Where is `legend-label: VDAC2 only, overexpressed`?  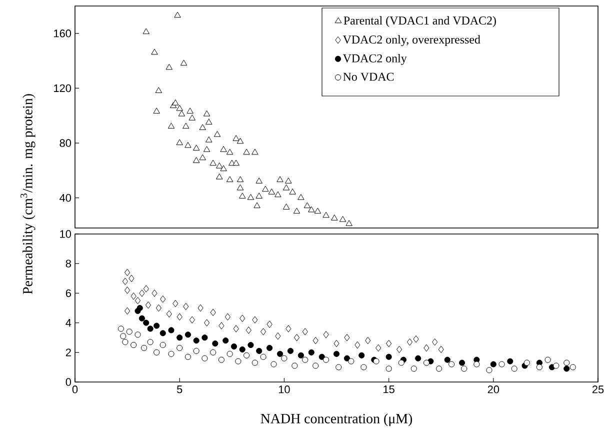
legend-label: VDAC2 only, overexpressed is located at coordinates (411, 40).